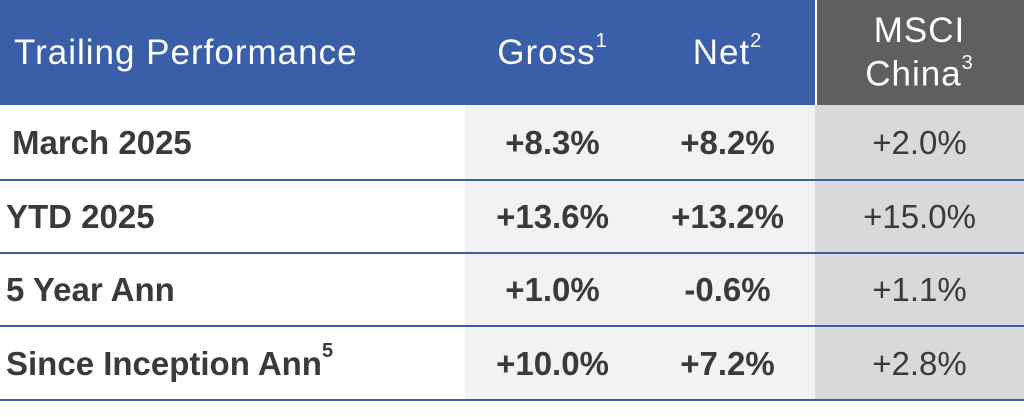 This screenshot has width=1024, height=417. What do you see at coordinates (232, 217) in the screenshot?
I see `row-label-cell: YTD 2025` at bounding box center [232, 217].